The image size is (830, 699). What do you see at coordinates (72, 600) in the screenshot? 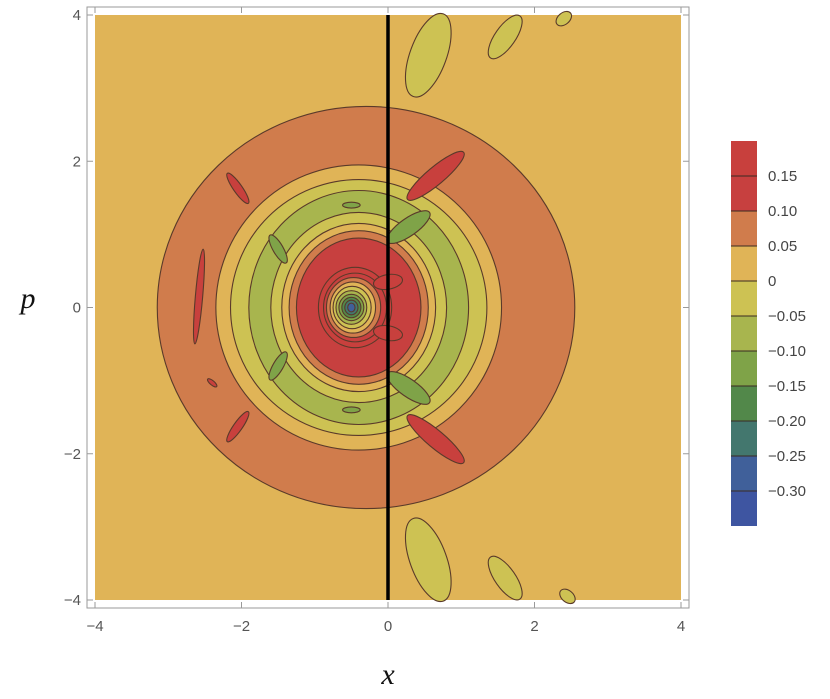
I see `y-tick-label-0: −4` at bounding box center [72, 600].